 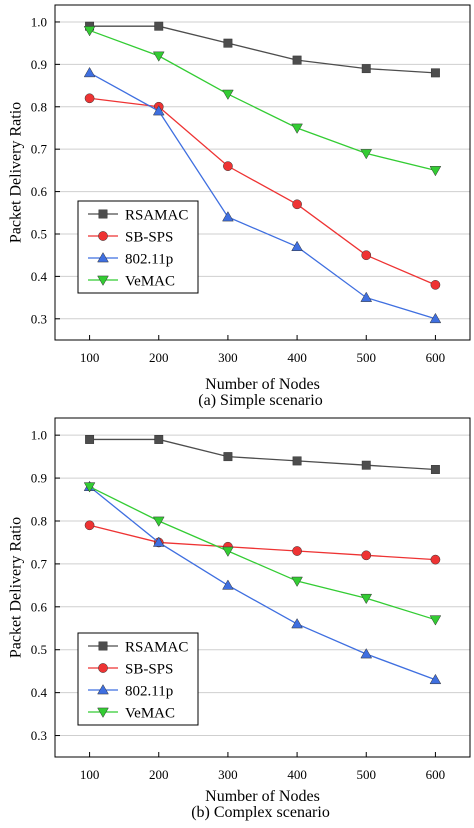 I want to click on legend-label: VeMAC, so click(x=150, y=714).